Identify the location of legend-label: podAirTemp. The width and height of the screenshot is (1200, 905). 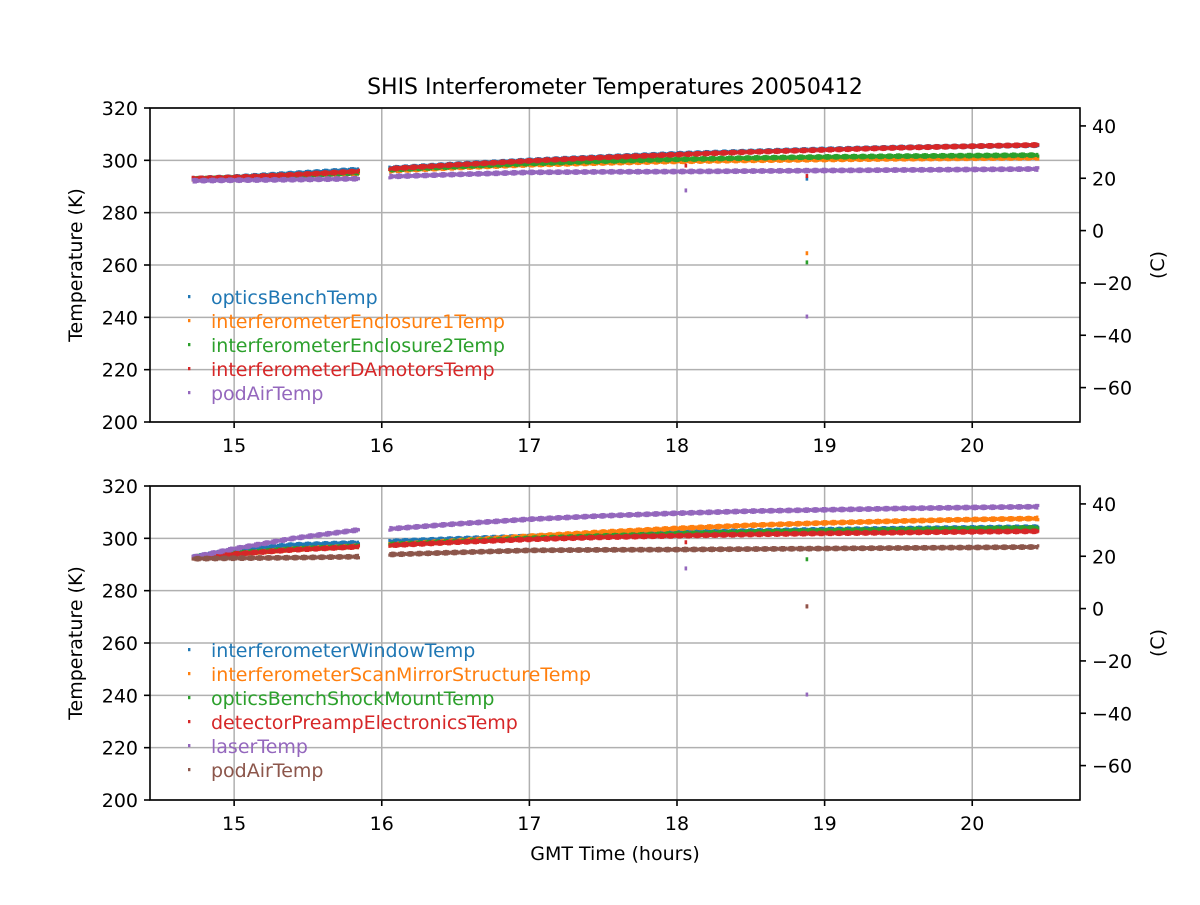
(267, 394).